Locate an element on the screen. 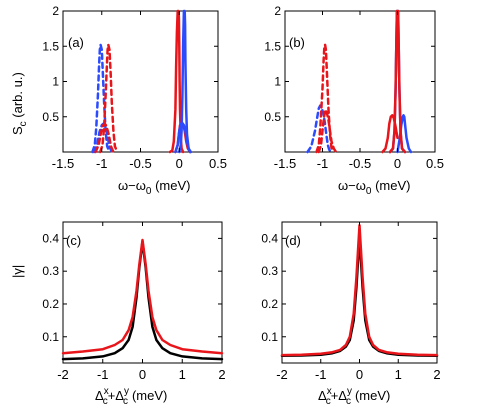 This screenshot has width=485, height=415. series-group-a is located at coordinates (142, 81).